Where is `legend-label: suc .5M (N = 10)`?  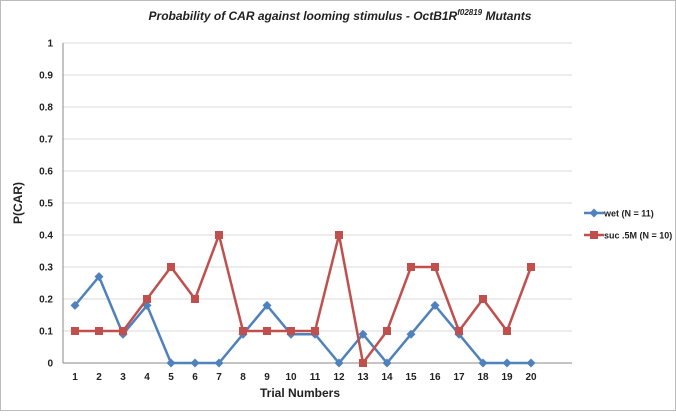 legend-label: suc .5M (N = 10) is located at coordinates (638, 236).